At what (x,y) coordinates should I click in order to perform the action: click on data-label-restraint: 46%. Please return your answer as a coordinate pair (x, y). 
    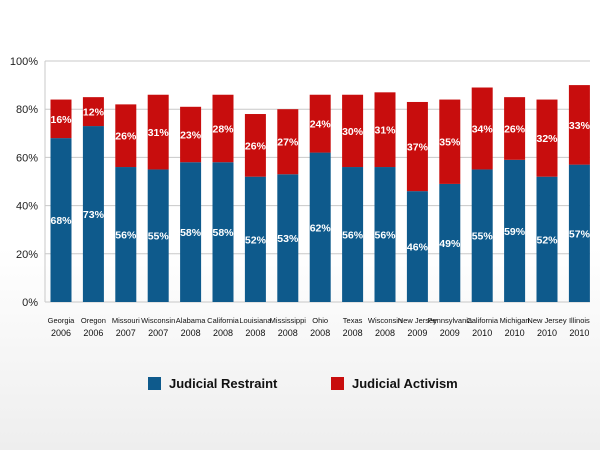
    Looking at the image, I should click on (418, 248).